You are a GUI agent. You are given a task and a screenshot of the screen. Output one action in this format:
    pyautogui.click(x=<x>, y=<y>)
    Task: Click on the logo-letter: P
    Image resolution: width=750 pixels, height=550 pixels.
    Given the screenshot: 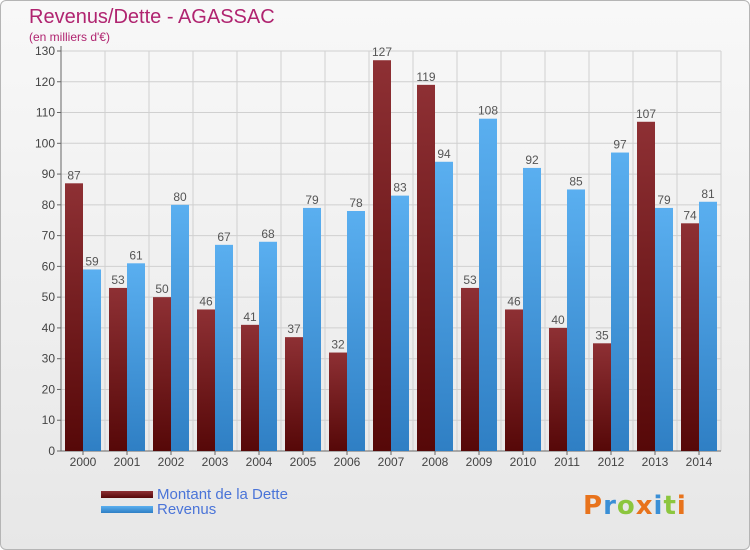 What is the action you would take?
    pyautogui.click(x=593, y=506)
    